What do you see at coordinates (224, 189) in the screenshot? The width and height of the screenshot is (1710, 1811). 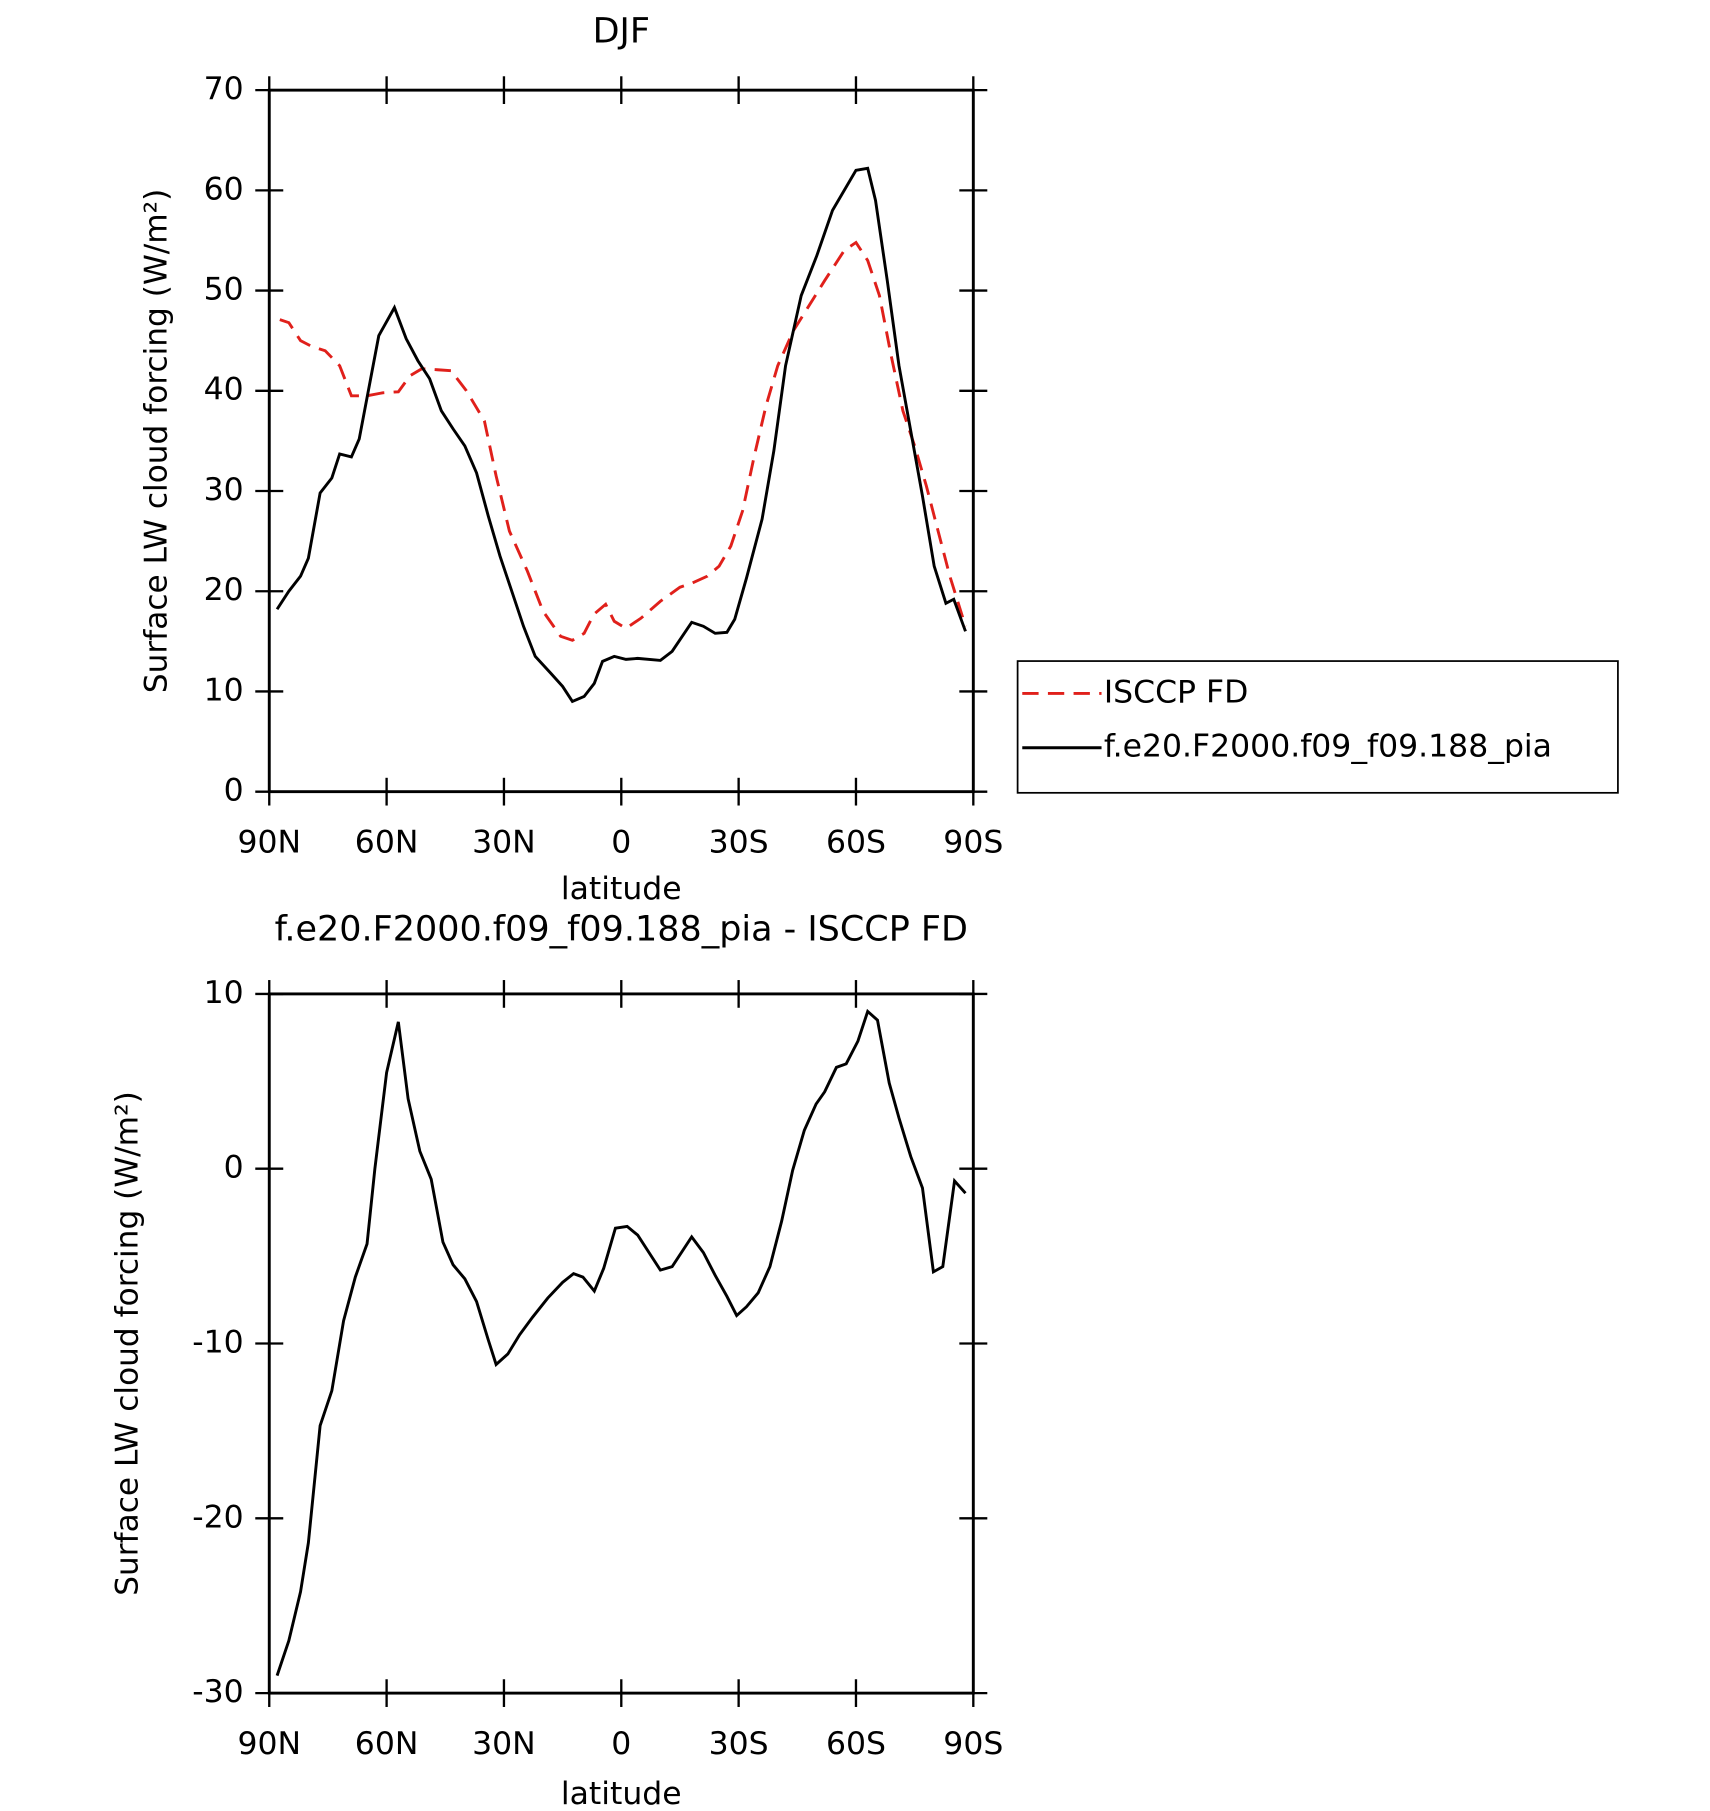 I see `y-tick-label: 60` at bounding box center [224, 189].